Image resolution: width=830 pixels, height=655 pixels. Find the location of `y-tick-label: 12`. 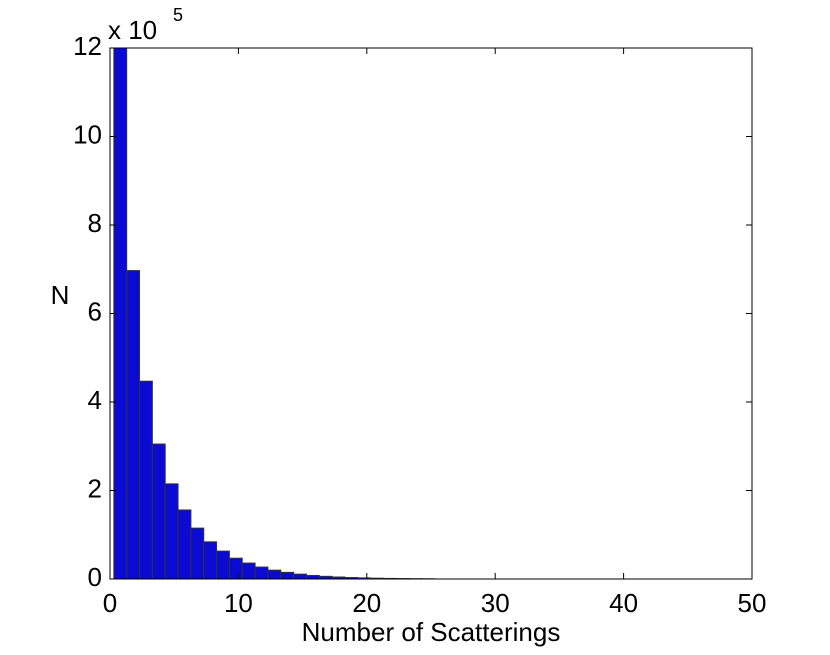

y-tick-label: 12 is located at coordinates (87, 46).